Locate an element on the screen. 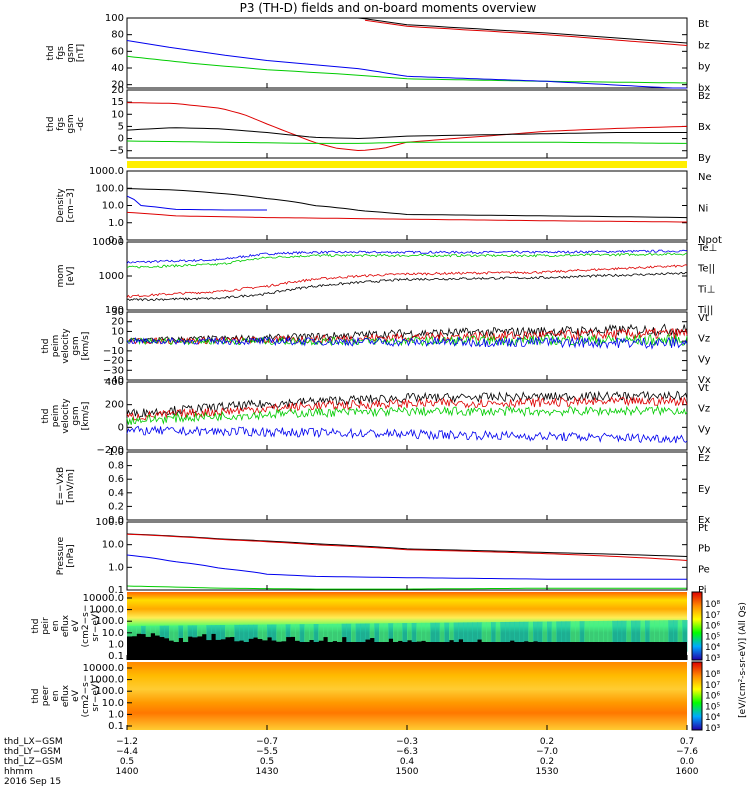 The width and height of the screenshot is (750, 800). y-axis-label: peim is located at coordinates (56, 416).